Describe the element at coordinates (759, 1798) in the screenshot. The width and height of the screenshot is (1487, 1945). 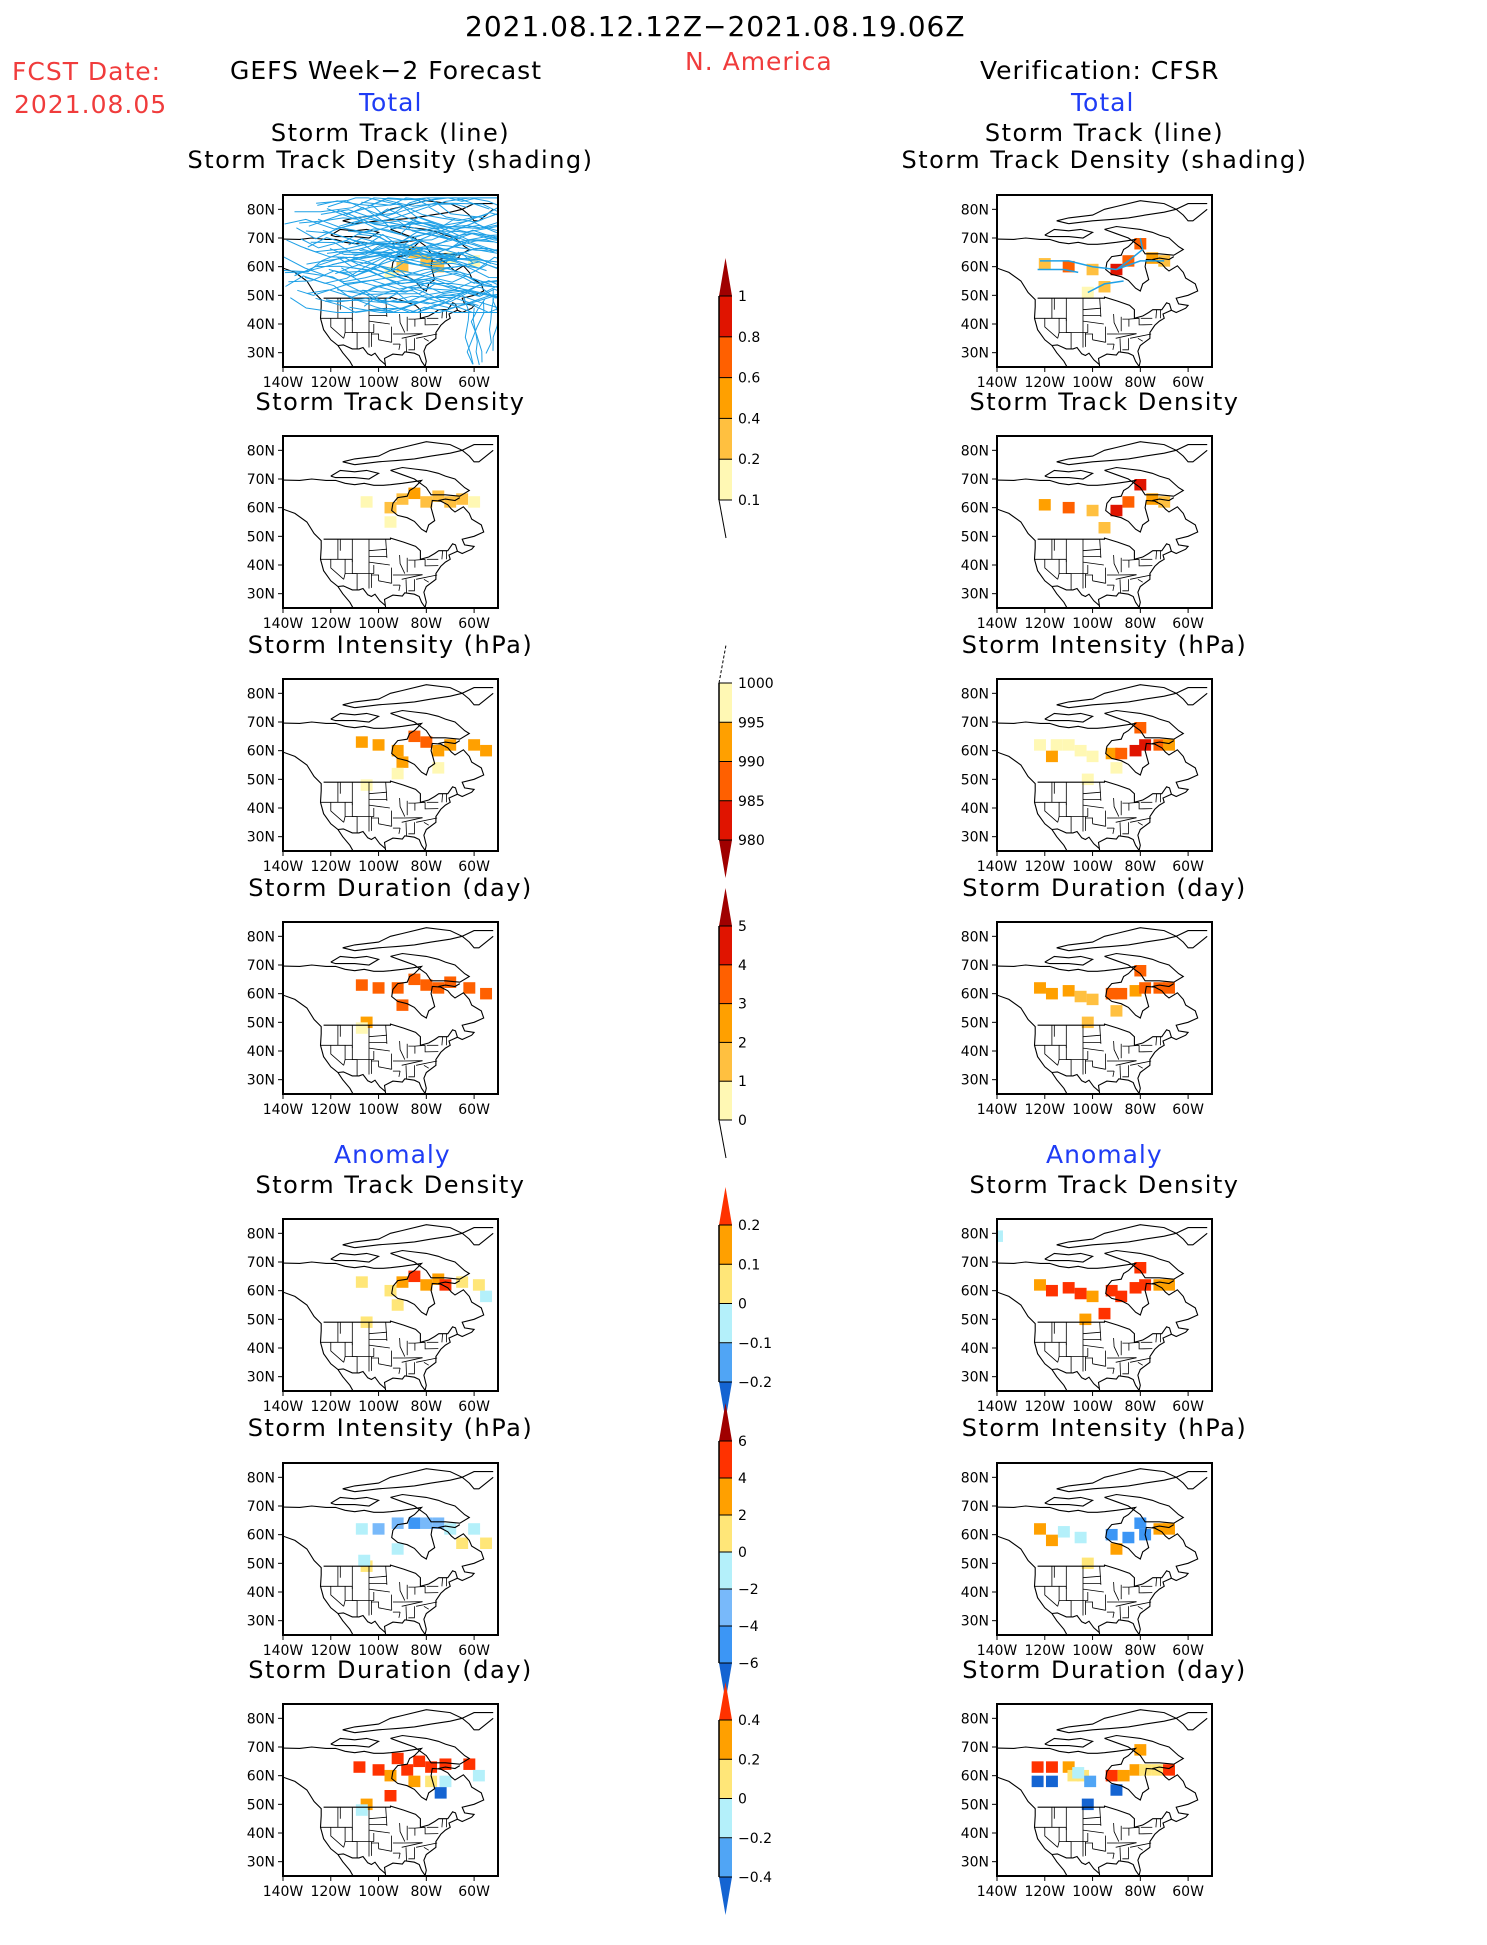
I see `colorbar-duration_anom: 0.40.20−0.2−0.4` at that location.